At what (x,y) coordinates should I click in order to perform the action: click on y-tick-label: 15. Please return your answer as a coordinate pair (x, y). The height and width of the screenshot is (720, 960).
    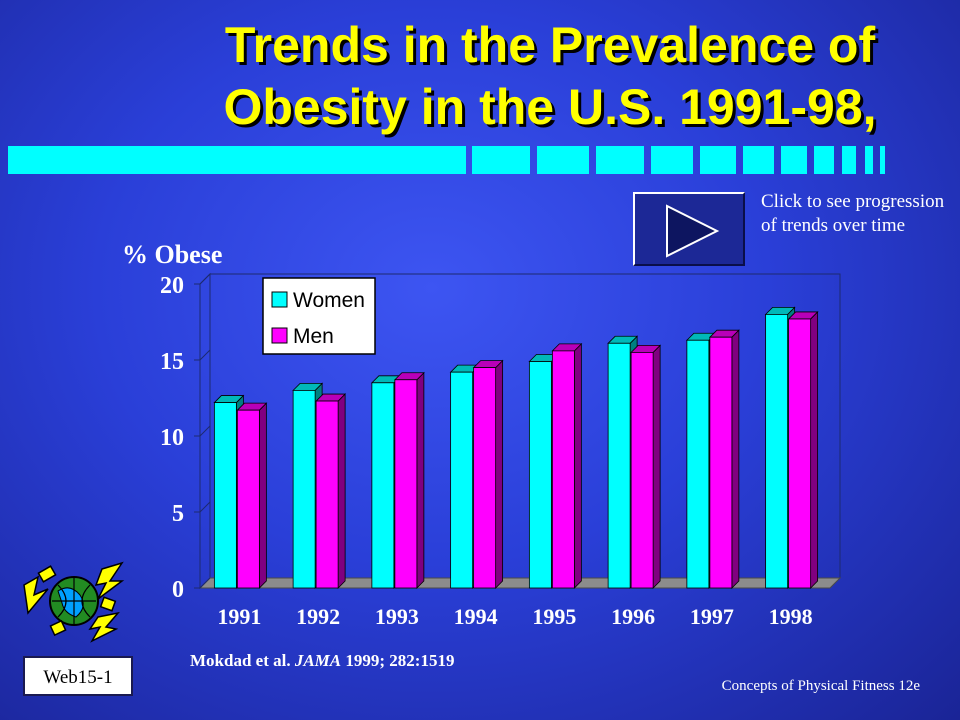
    Looking at the image, I should click on (172, 362).